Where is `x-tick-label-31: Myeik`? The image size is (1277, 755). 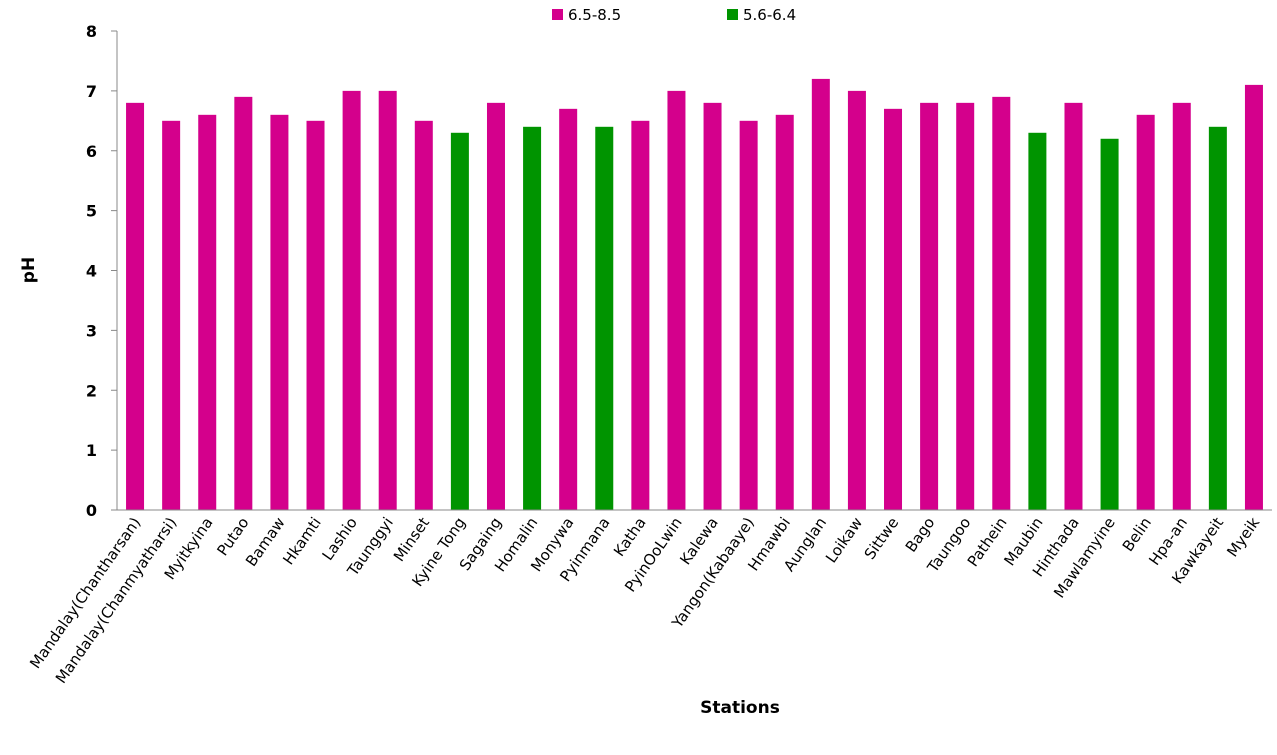
x-tick-label-31: Myeik is located at coordinates (1243, 537).